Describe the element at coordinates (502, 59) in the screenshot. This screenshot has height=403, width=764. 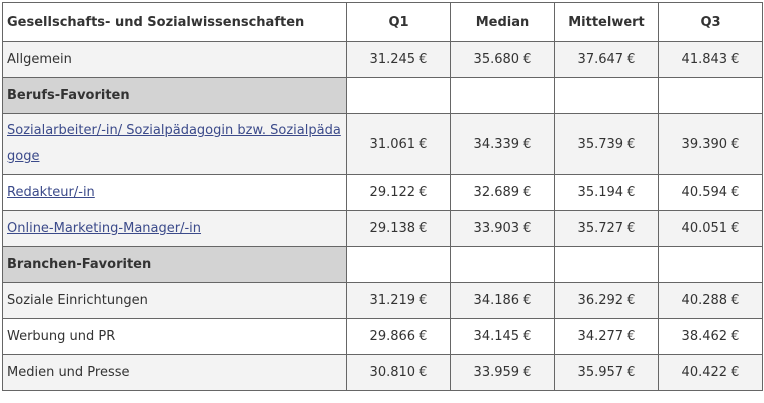
I see `cell: 35.680 €` at that location.